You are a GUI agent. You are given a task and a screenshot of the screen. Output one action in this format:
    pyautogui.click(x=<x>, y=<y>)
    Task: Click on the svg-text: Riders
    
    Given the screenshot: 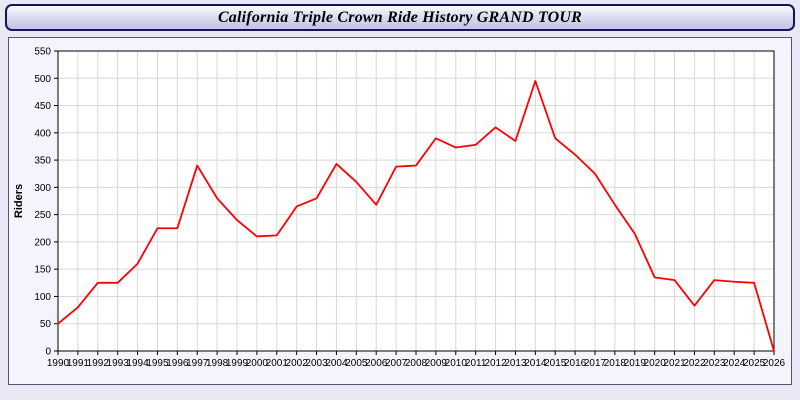 What is the action you would take?
    pyautogui.click(x=19, y=201)
    